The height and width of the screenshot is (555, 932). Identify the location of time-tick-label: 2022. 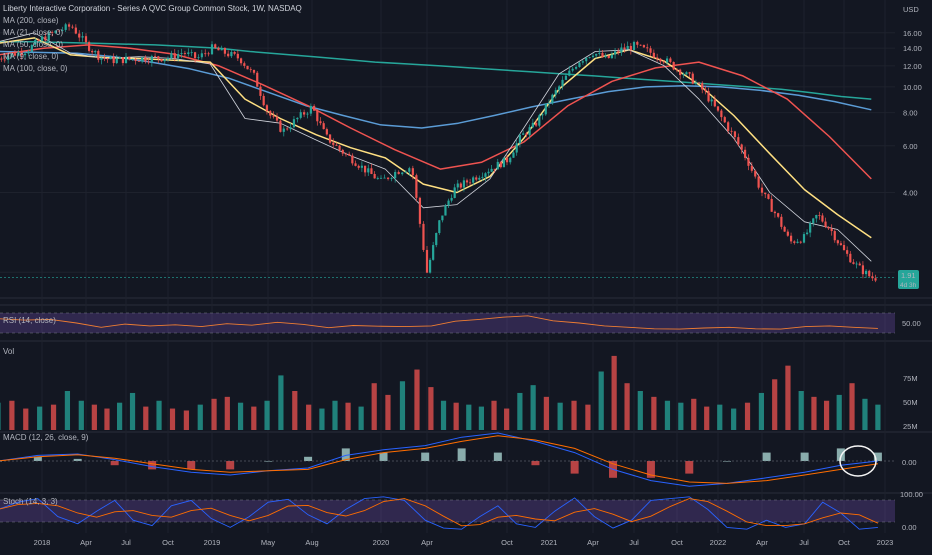
(718, 542).